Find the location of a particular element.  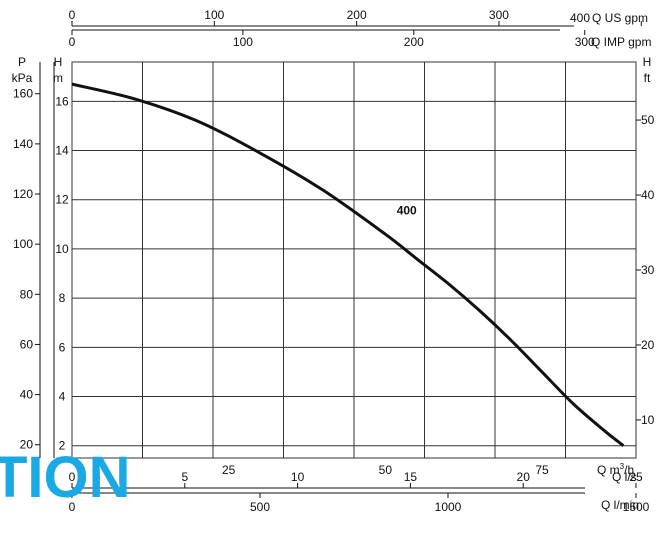

head-m-tick-label: 8 is located at coordinates (62, 298).